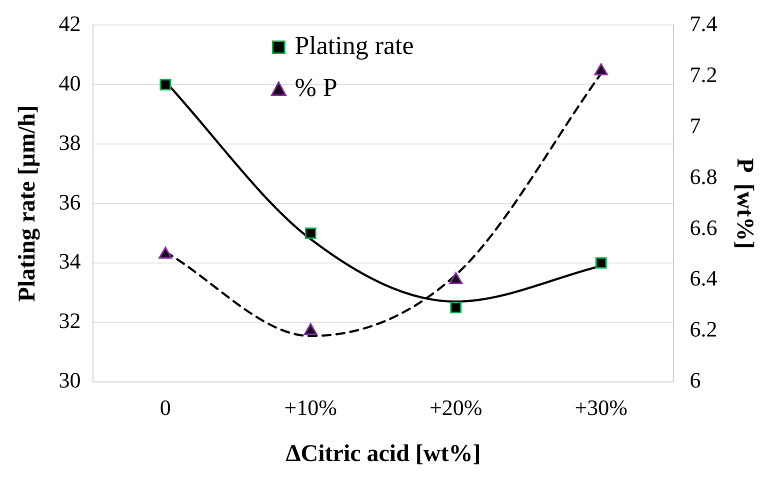  I want to click on x-tick-label: 0, so click(165, 407).